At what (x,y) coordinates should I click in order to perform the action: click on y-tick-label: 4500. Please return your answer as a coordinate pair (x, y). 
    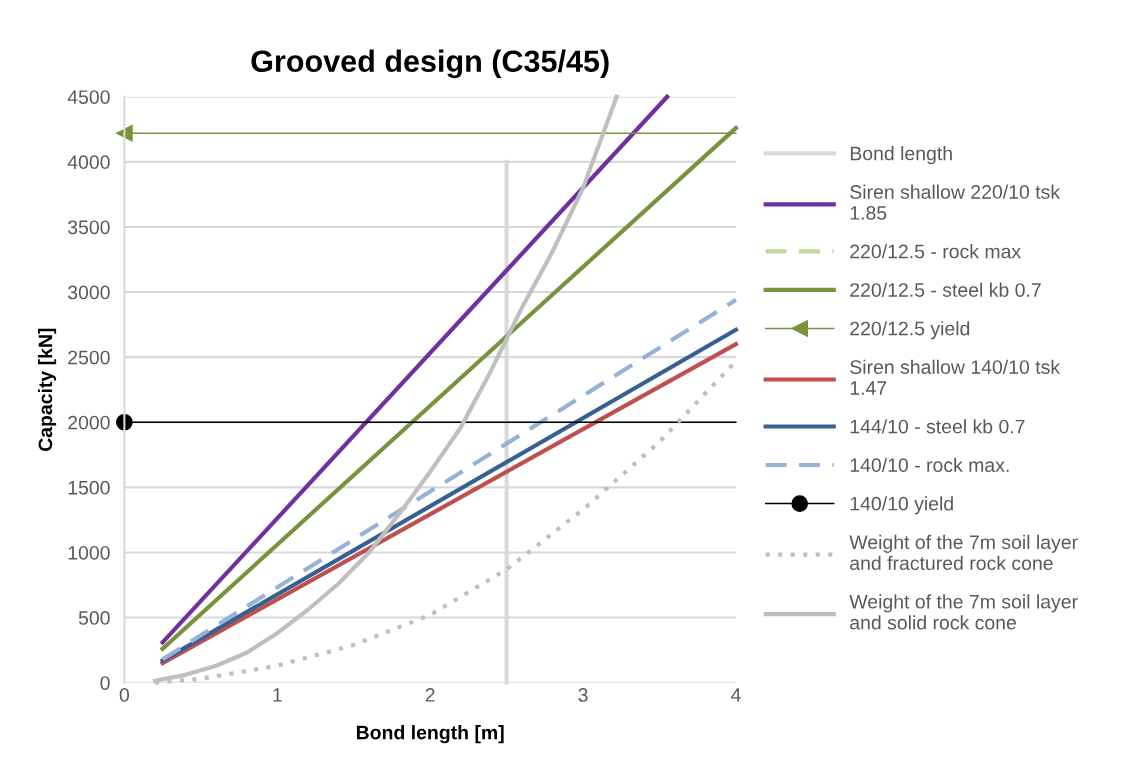
    Looking at the image, I should click on (88, 97).